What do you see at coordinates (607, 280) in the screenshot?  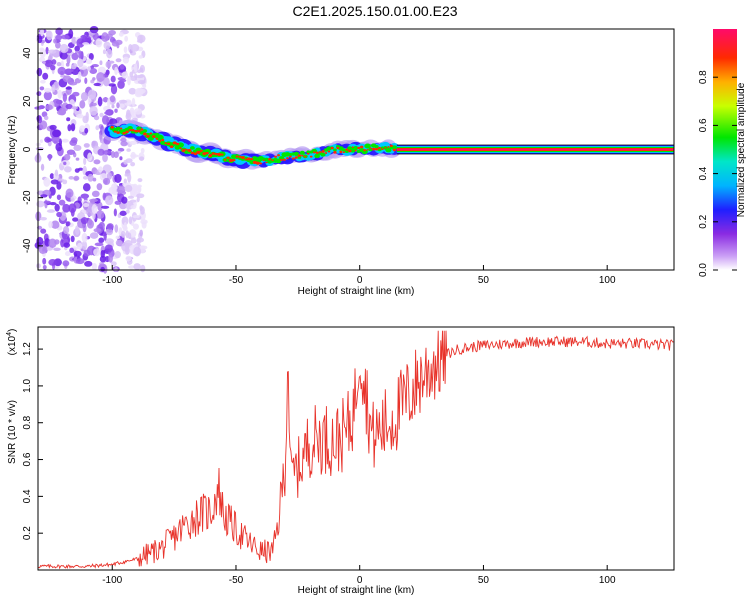 I see `x-tick-label: 100` at bounding box center [607, 280].